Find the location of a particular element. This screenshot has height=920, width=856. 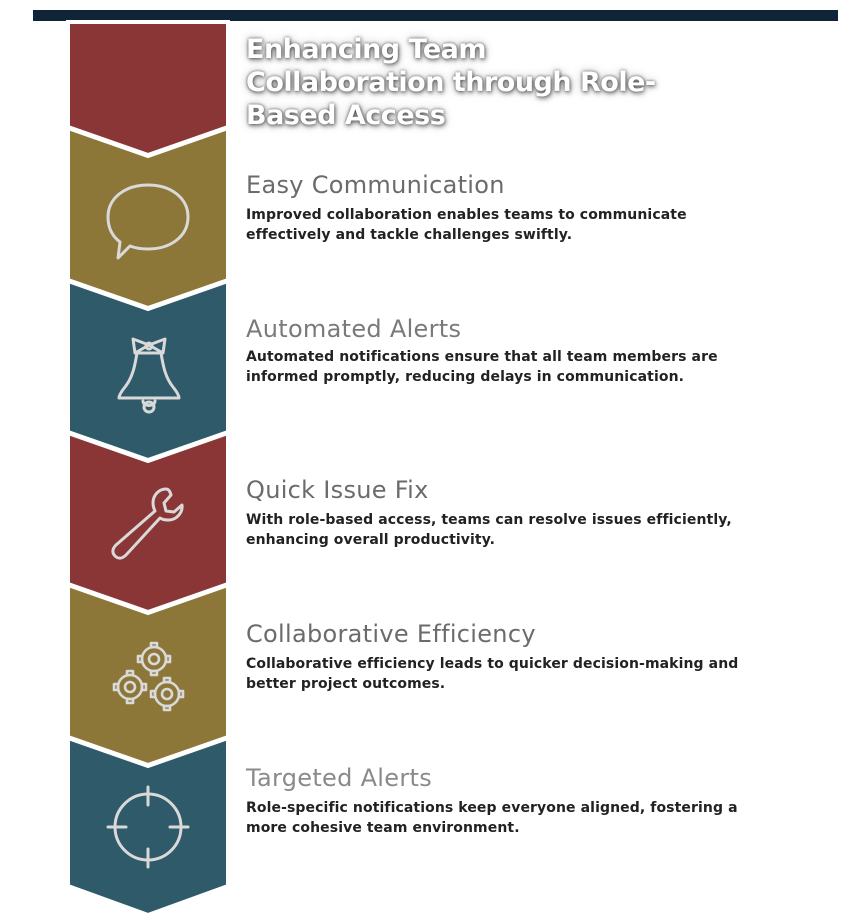

top-bar is located at coordinates (435, 15).